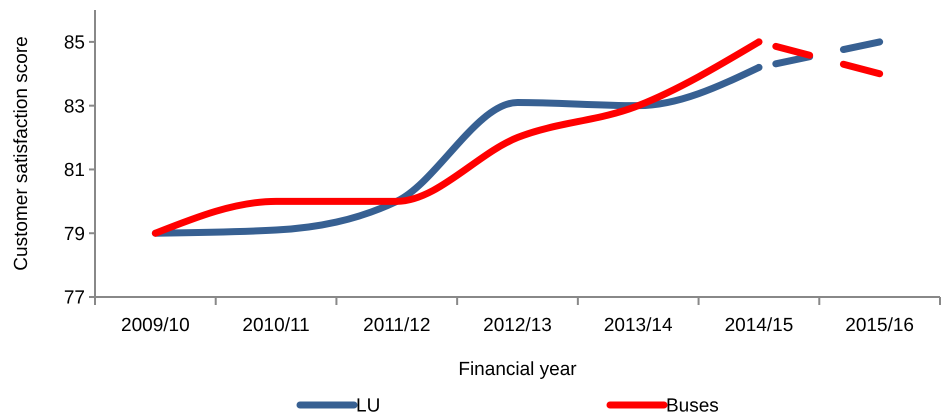  What do you see at coordinates (517, 325) in the screenshot?
I see `x-tick-label: 2012/13` at bounding box center [517, 325].